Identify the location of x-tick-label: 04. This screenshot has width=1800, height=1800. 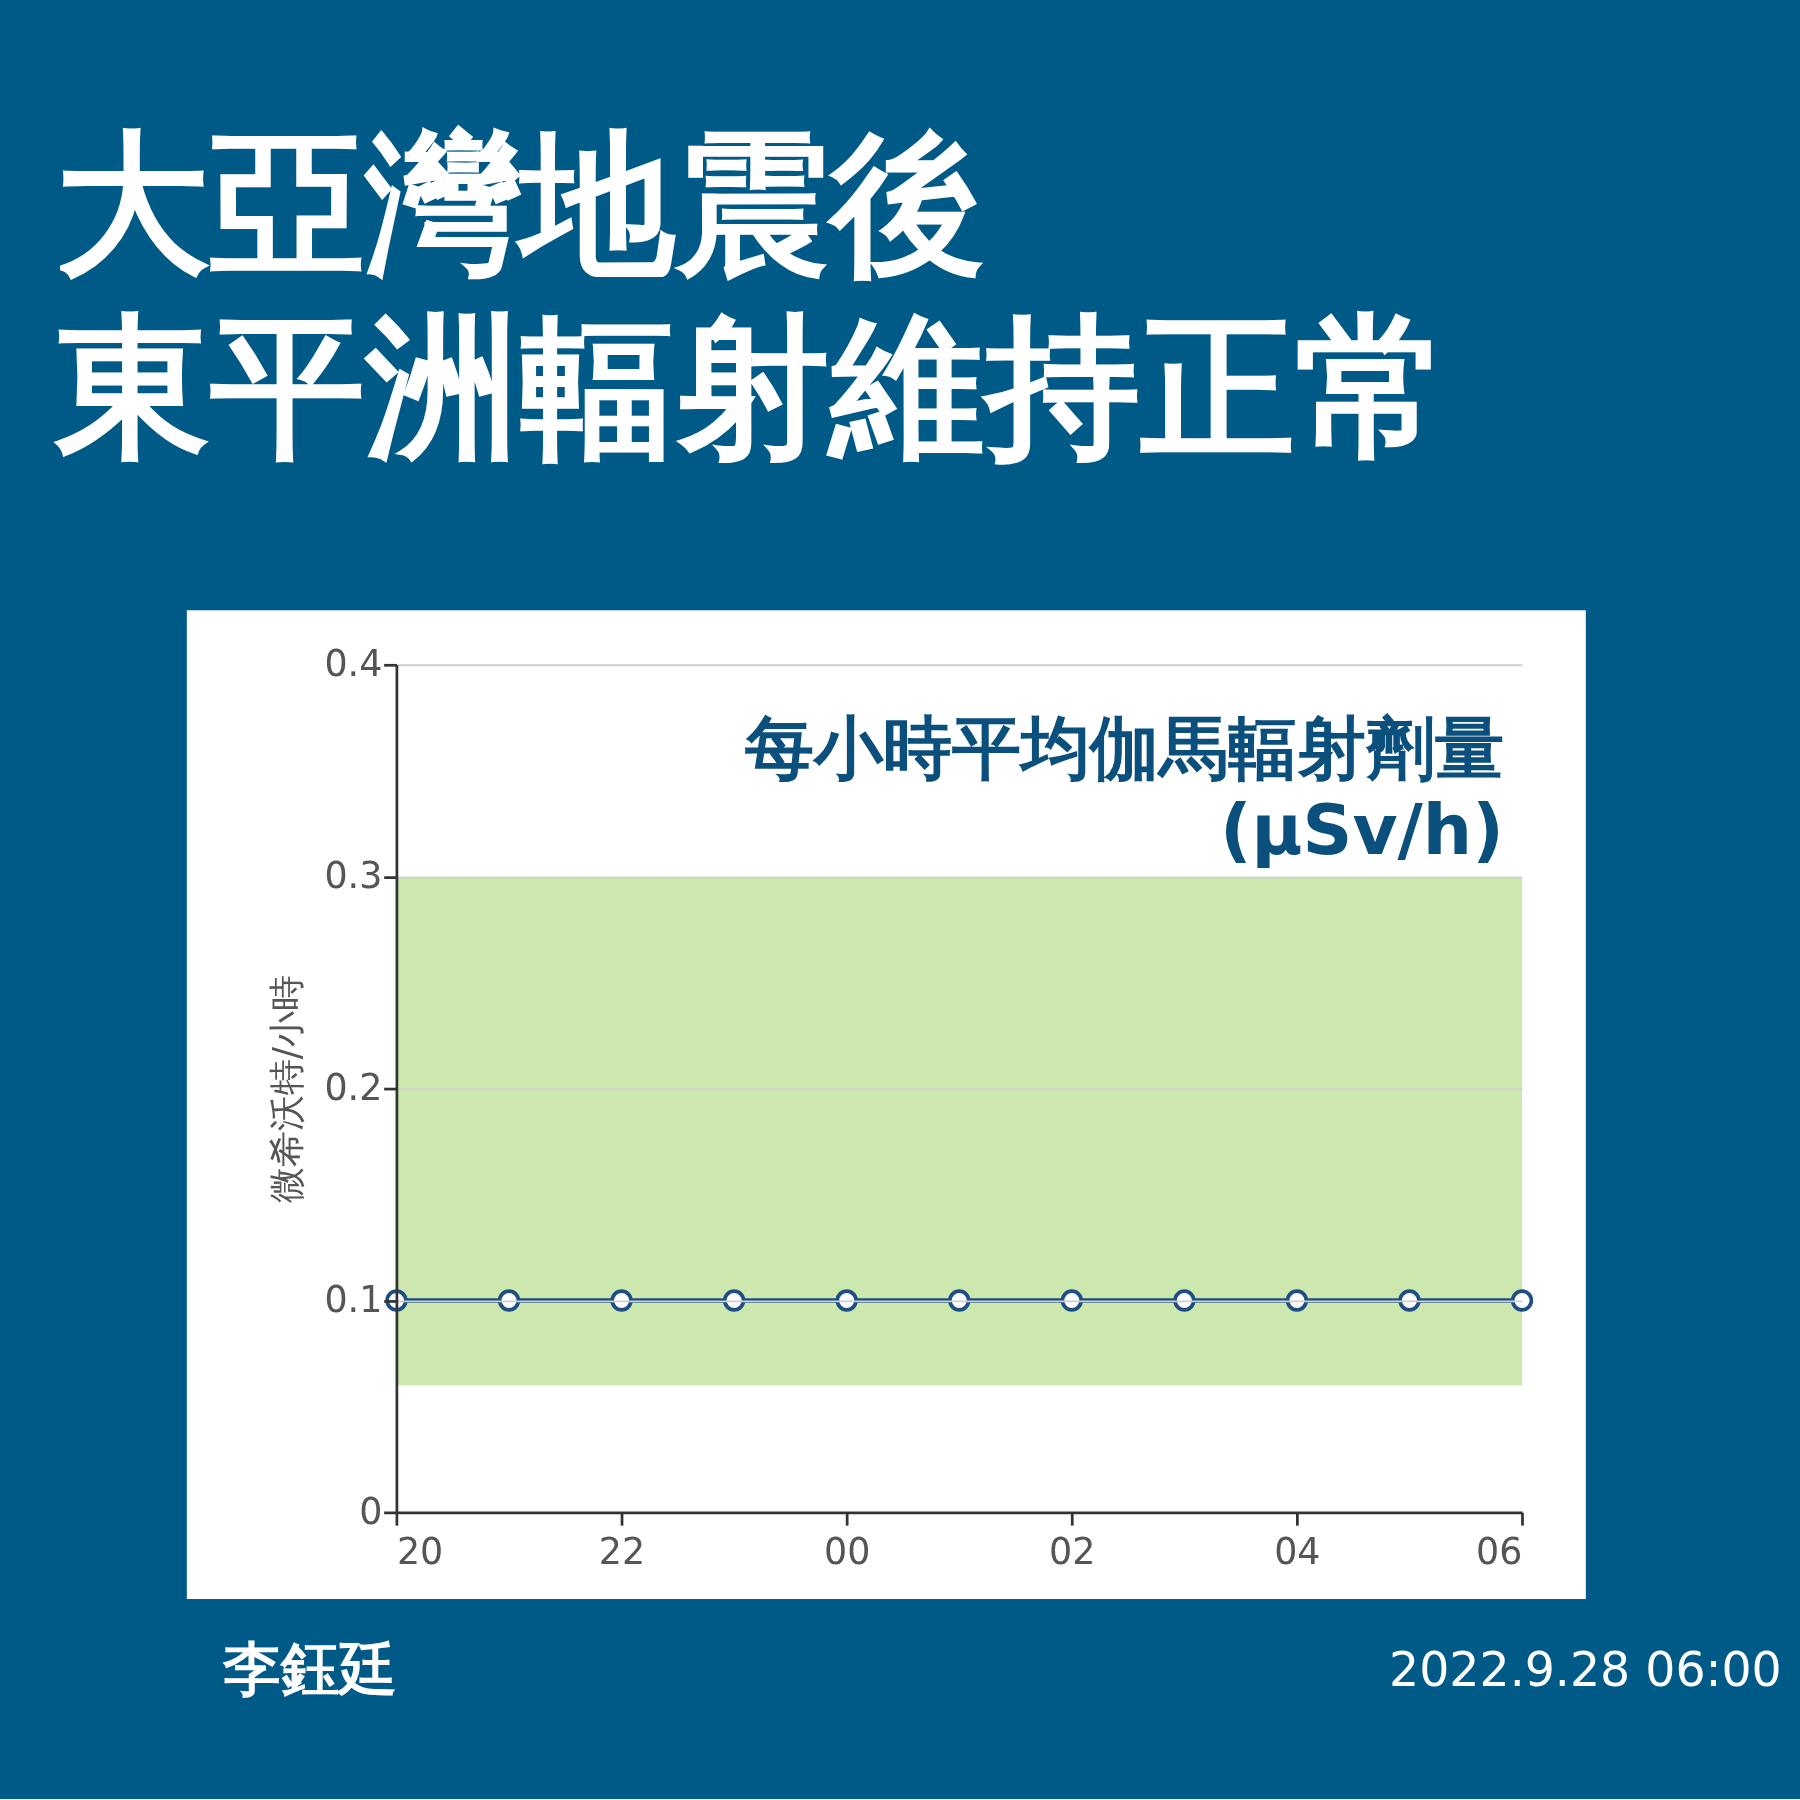
(1297, 1551).